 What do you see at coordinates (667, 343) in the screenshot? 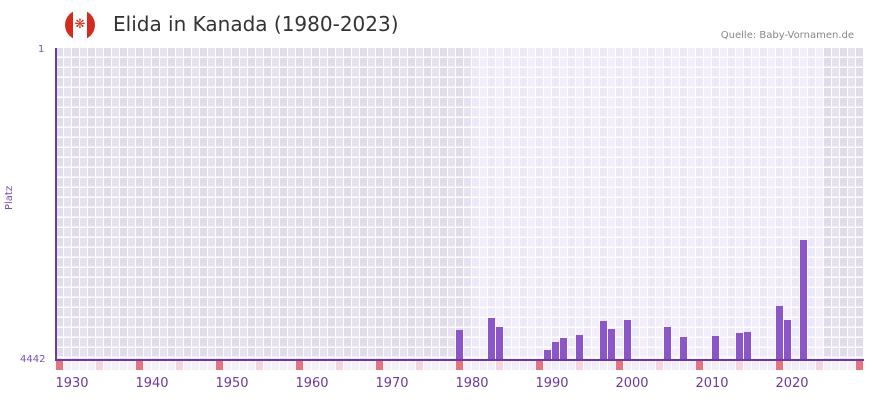
I see `bar-2004` at bounding box center [667, 343].